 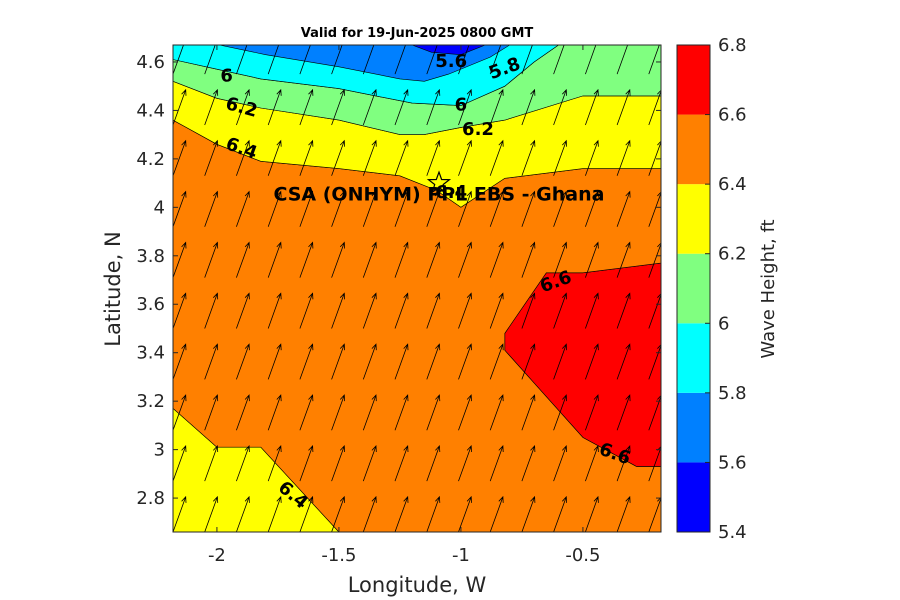 I want to click on x-tick-label: -1.5, so click(x=338, y=555).